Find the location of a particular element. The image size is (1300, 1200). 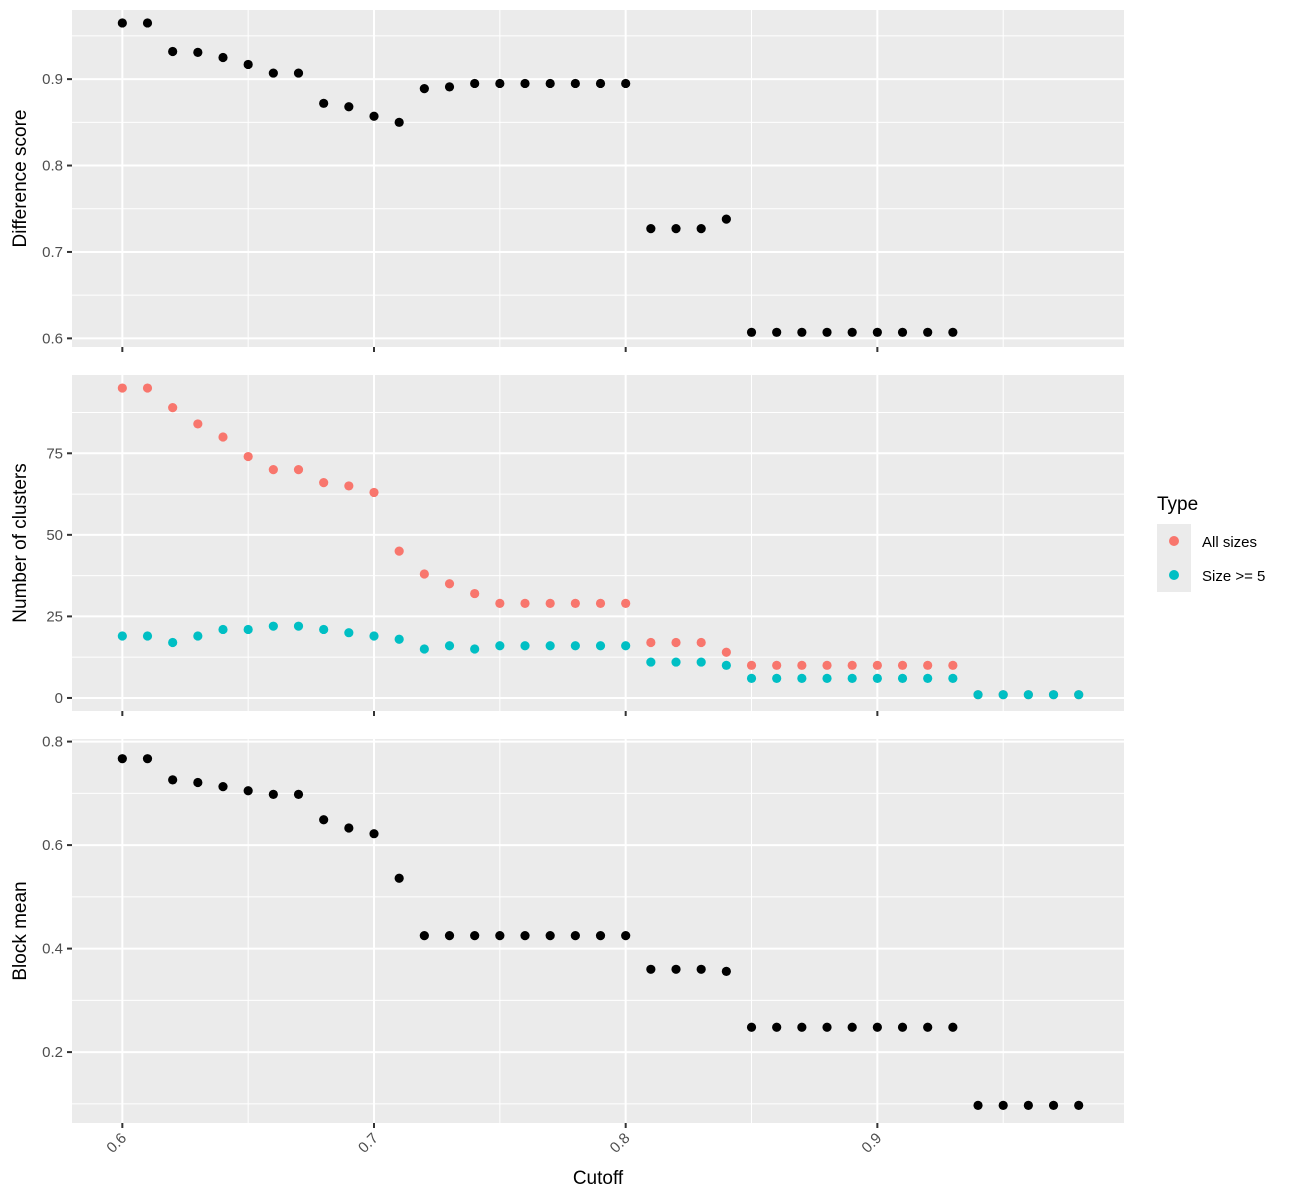

y-axis-title: Block mean is located at coordinates (20, 930).